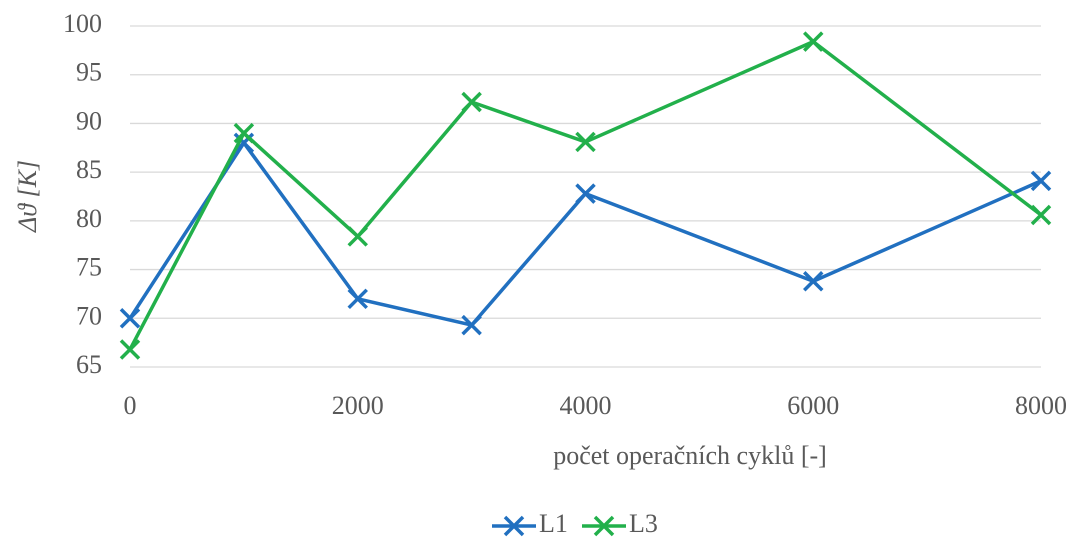  What do you see at coordinates (27, 196) in the screenshot?
I see `y-axis-label: Δϑ [K]` at bounding box center [27, 196].